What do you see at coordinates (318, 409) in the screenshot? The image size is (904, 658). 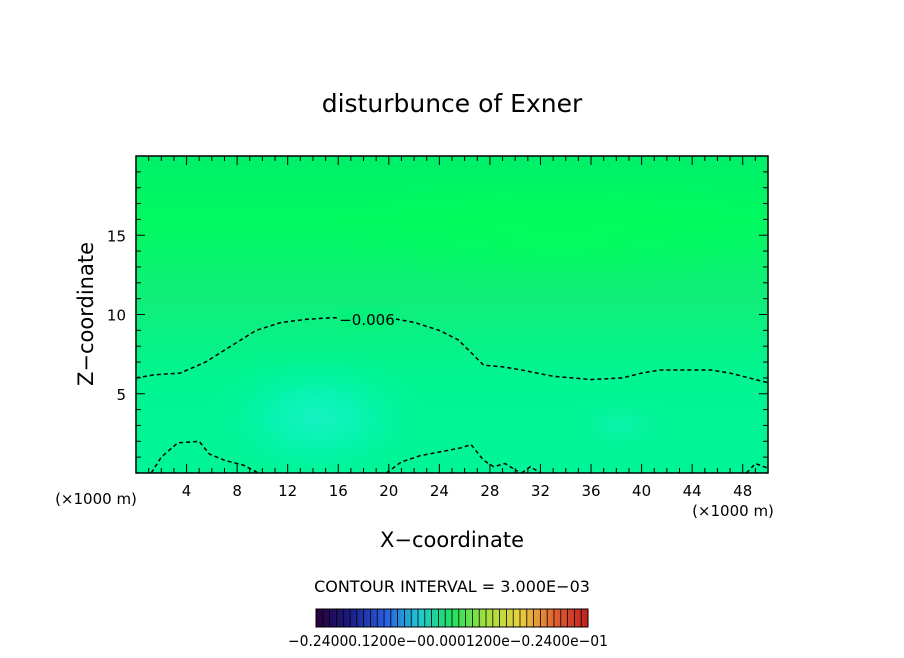 I see `field-core` at bounding box center [318, 409].